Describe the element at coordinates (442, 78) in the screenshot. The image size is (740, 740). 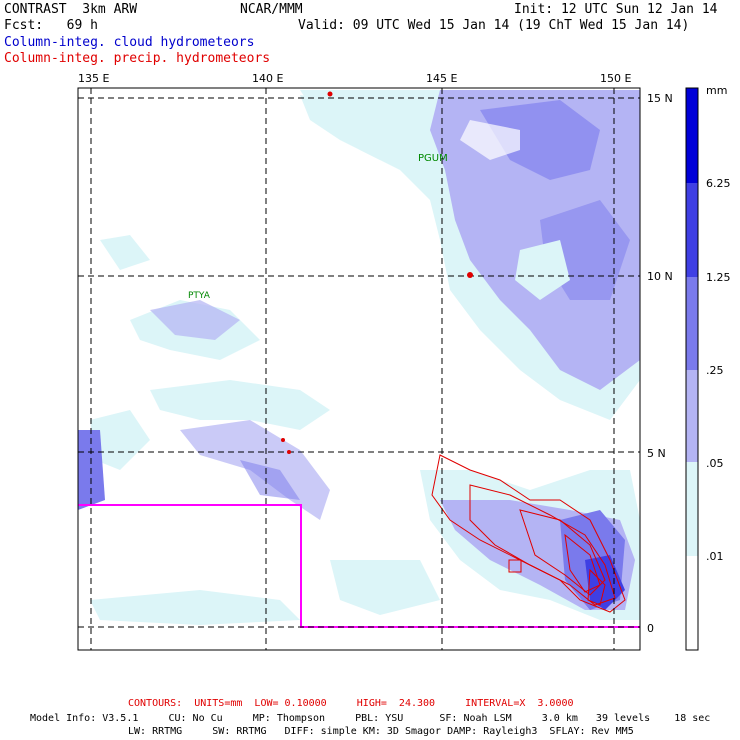
I see `lon-label-145: 145 E` at that location.